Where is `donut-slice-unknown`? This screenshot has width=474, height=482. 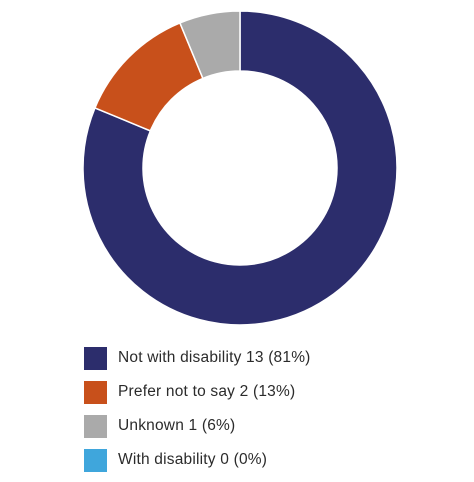
donut-slice-unknown is located at coordinates (209, 45).